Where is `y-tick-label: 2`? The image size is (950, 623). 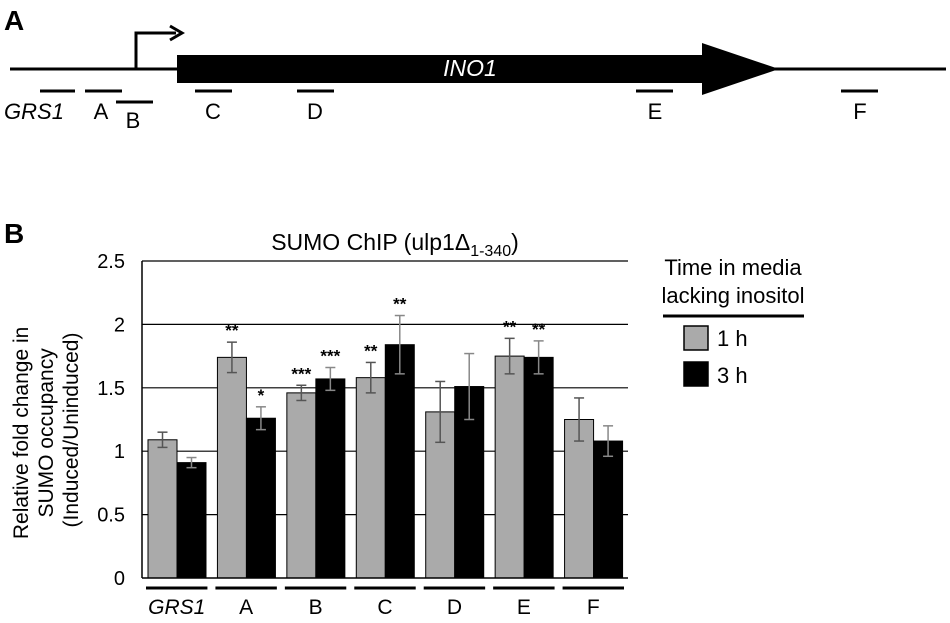
y-tick-label: 2 is located at coordinates (119, 325).